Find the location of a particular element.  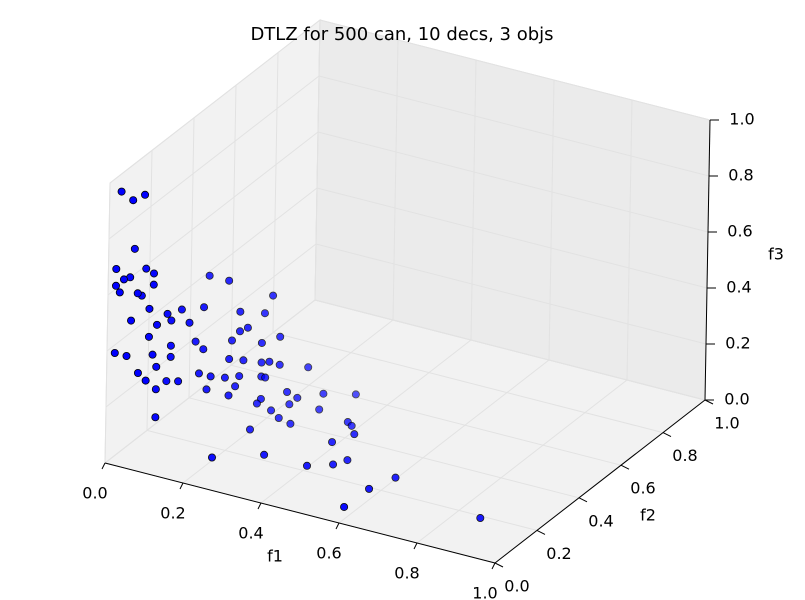

z-axis-label: f3 is located at coordinates (776, 254).